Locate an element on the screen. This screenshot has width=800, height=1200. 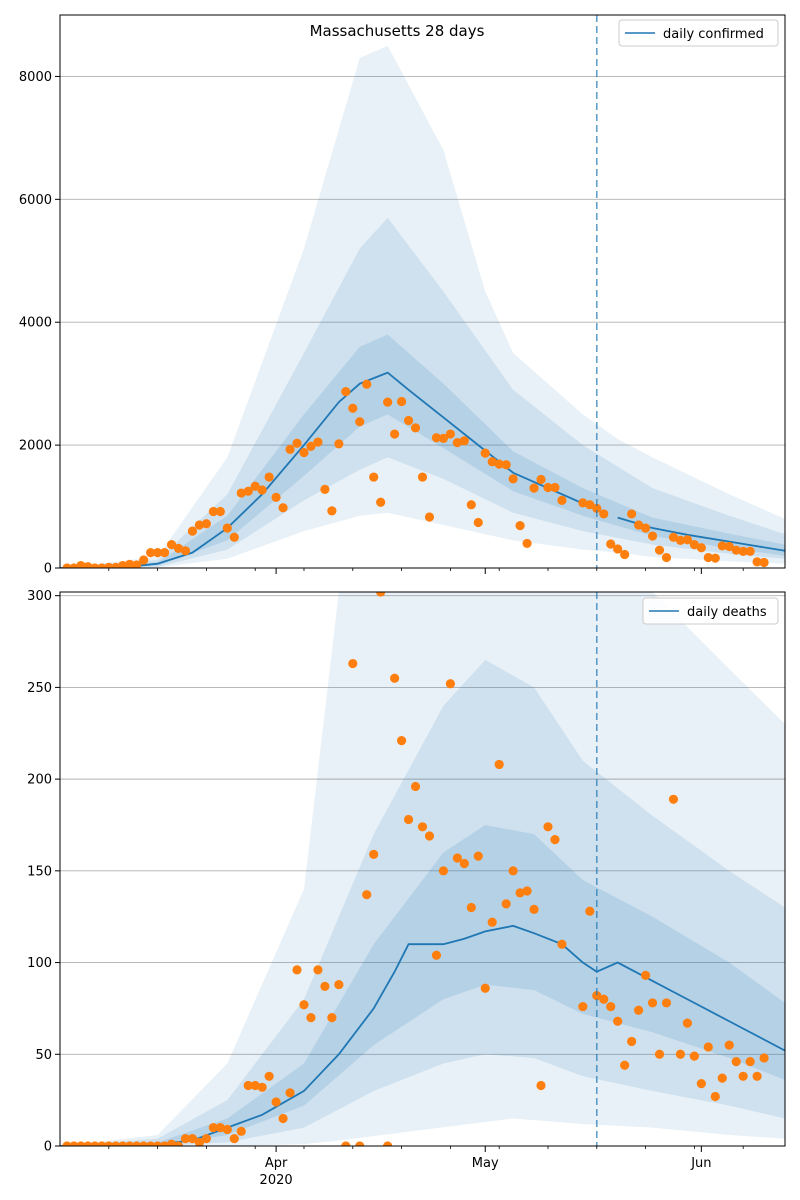
confirmed-y-tick-label: 8000 is located at coordinates (35, 77).